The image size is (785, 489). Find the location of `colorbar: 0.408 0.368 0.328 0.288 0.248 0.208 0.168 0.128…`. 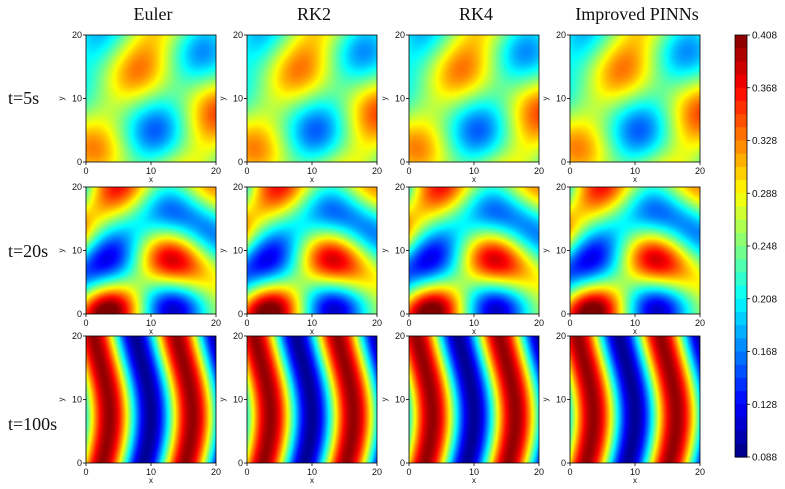

colorbar: 0.408 0.368 0.328 0.288 0.248 0.208 0.168 0.128… is located at coordinates (755, 247).